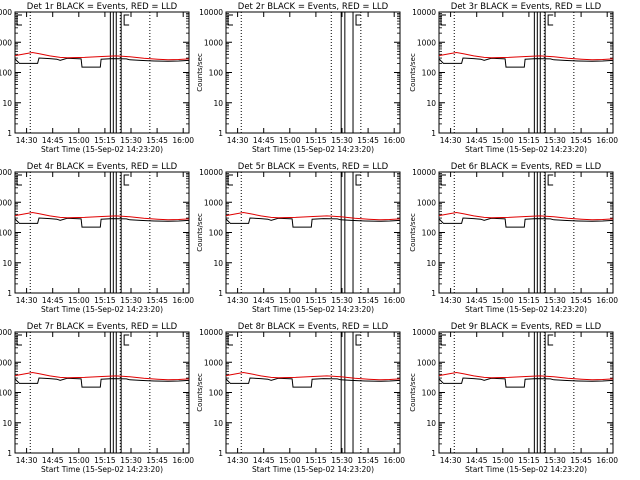 The height and width of the screenshot is (480, 640). I want to click on panel-title: Det 9r BLACK = Events, RED = LLD, so click(526, 327).